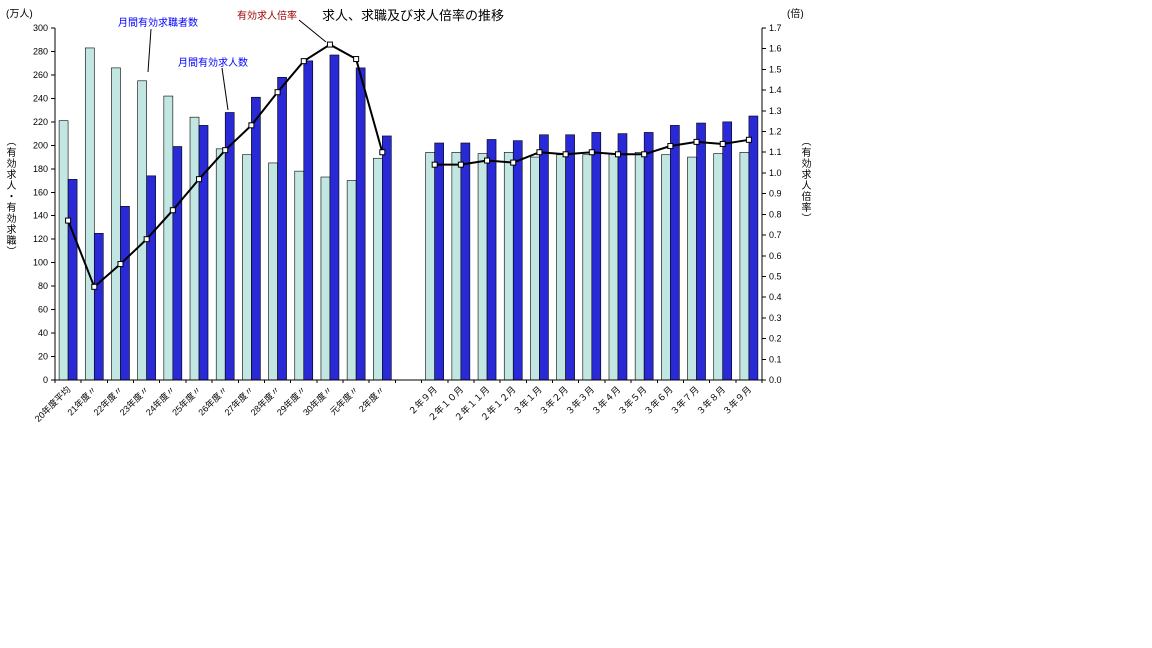 This screenshot has width=1152, height=648. Describe the element at coordinates (736, 400) in the screenshot. I see `category-label: ３年９月` at that location.